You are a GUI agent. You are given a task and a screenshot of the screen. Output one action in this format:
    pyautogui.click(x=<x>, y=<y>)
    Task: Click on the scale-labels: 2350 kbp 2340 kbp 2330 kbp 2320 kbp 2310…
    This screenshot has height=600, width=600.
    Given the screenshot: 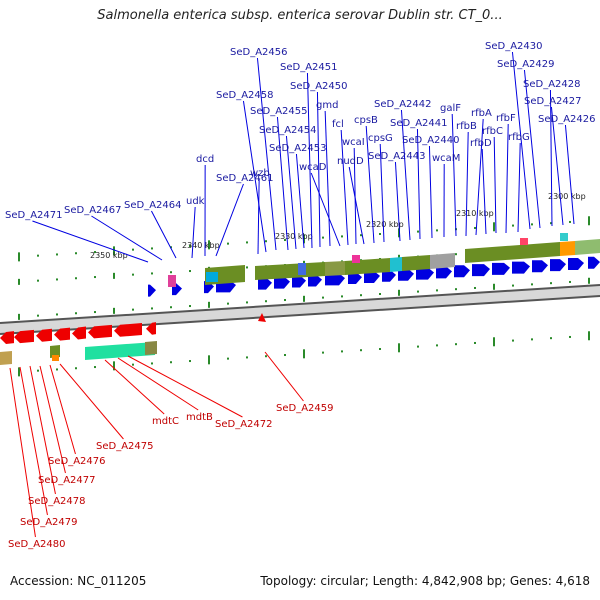 What is the action you would take?
    pyautogui.click(x=338, y=226)
    